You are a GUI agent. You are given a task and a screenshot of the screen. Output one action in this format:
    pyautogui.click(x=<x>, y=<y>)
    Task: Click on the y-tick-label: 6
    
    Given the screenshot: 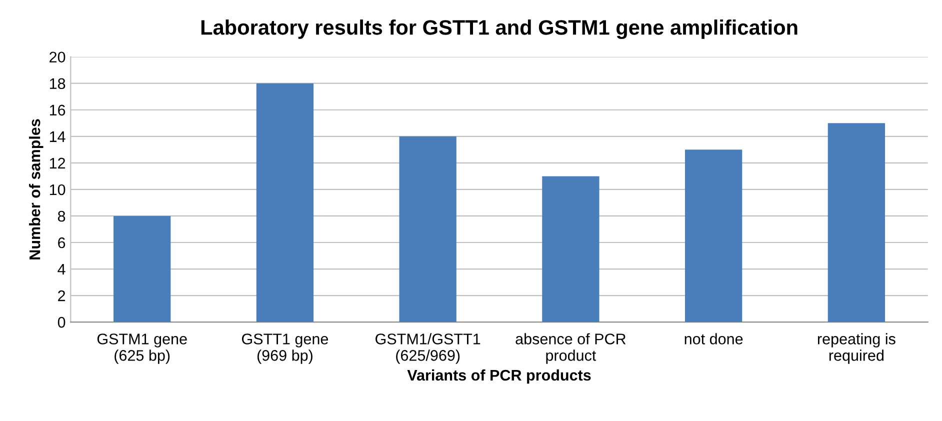 What is the action you would take?
    pyautogui.click(x=62, y=242)
    